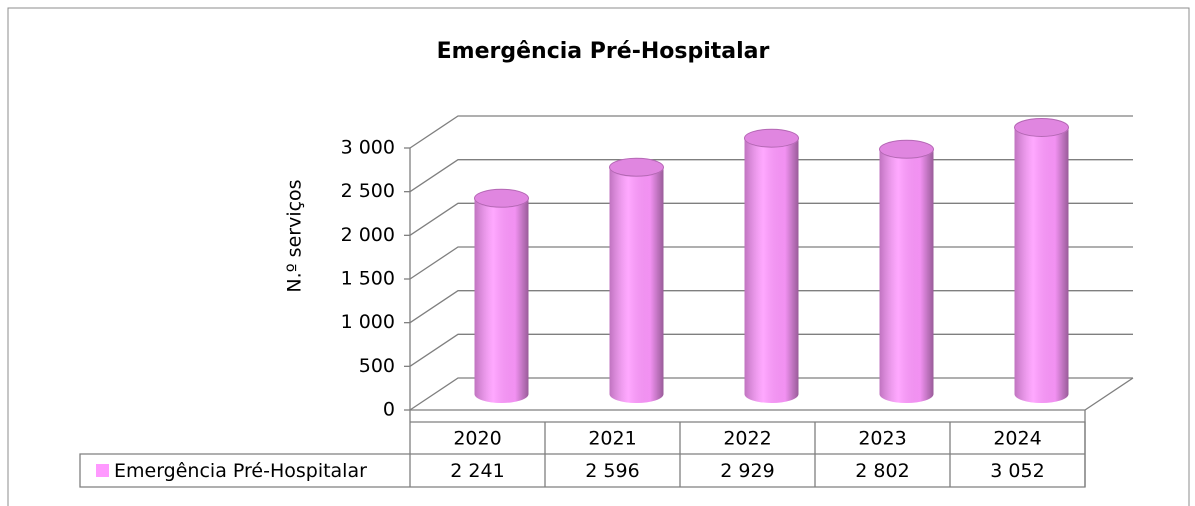 The width and height of the screenshot is (1195, 506). Describe the element at coordinates (477, 439) in the screenshot. I see `x-tick-label: 2020` at that location.